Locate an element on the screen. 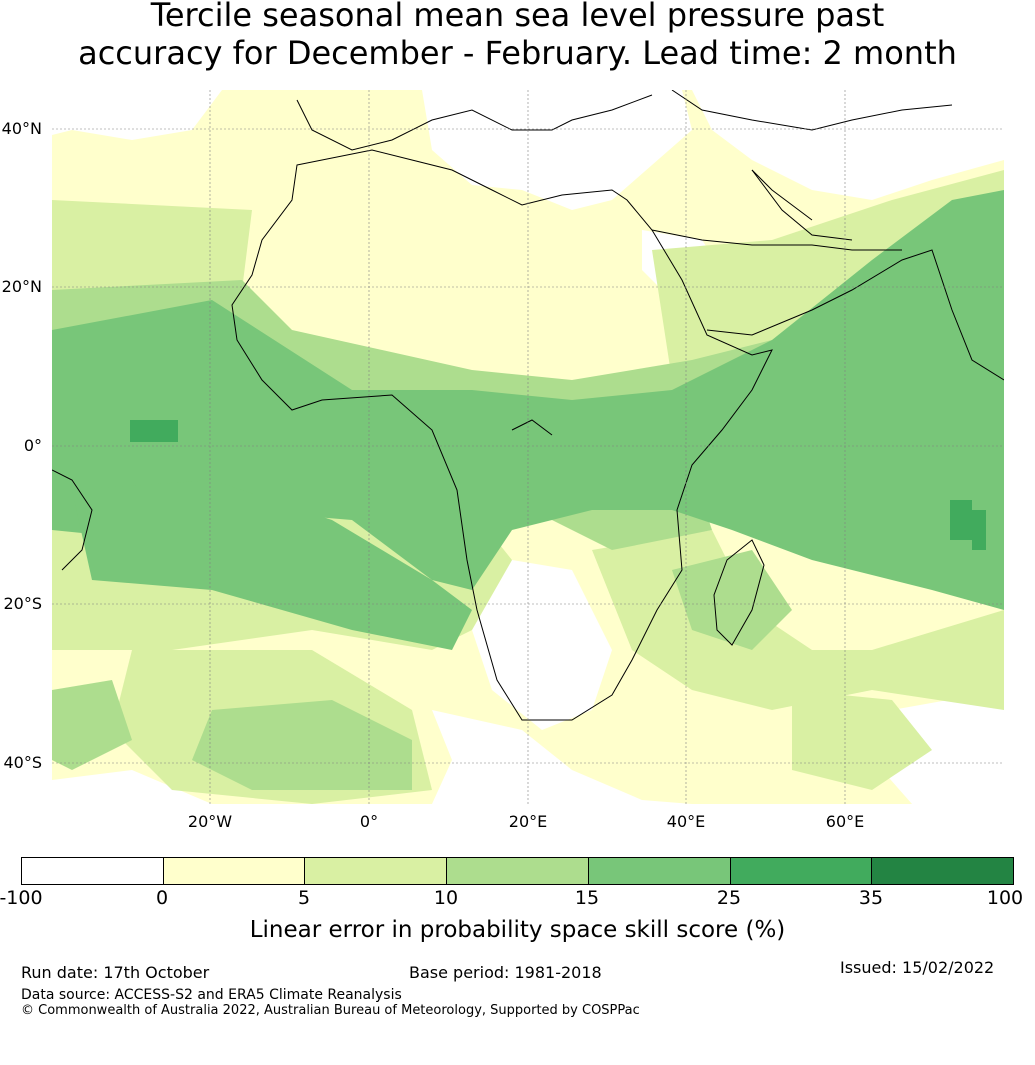  issued-date: Issued: 15/02/2022 is located at coordinates (917, 967).